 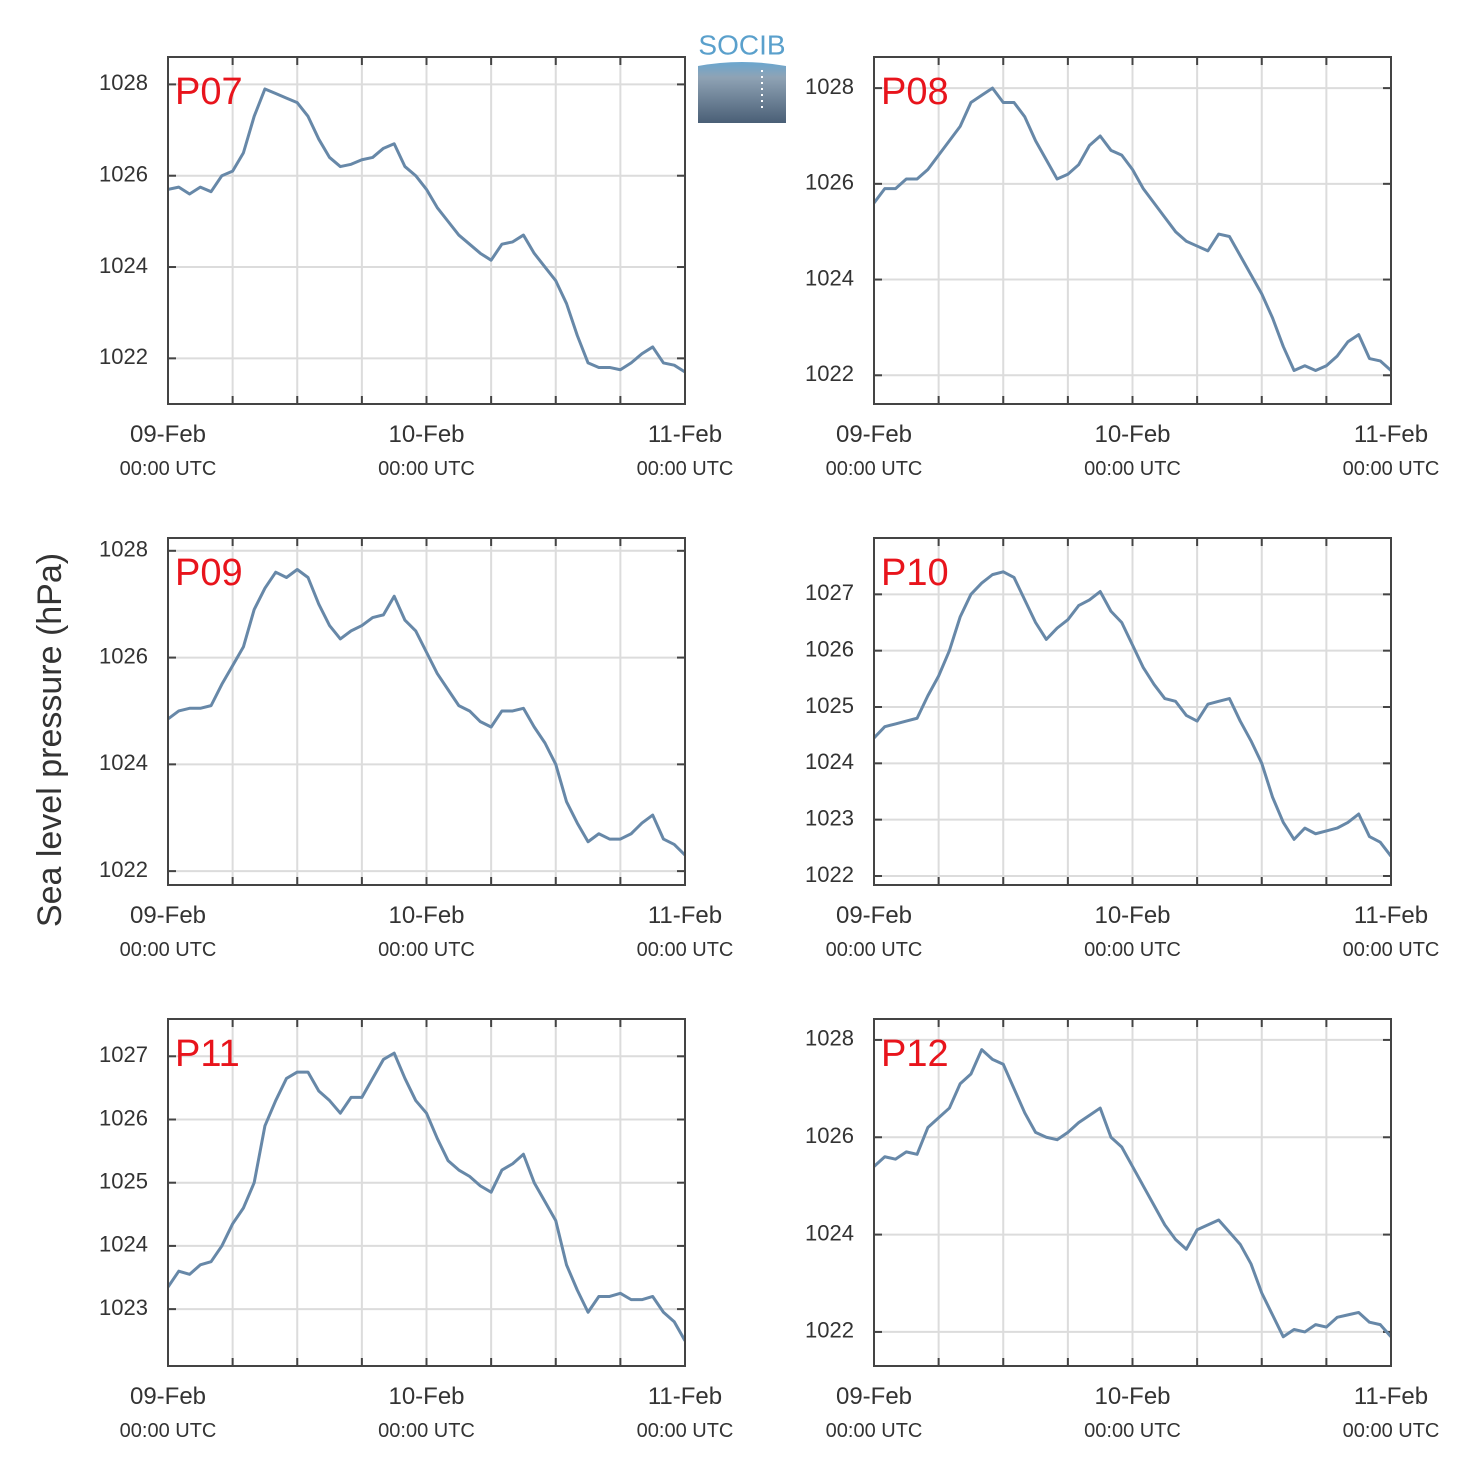 I want to click on panel-title: P12, so click(x=915, y=1054).